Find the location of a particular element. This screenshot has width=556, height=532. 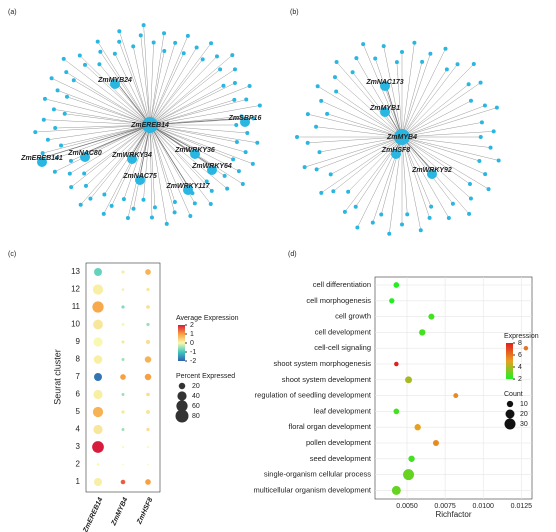

size-key is located at coordinates (182, 396).